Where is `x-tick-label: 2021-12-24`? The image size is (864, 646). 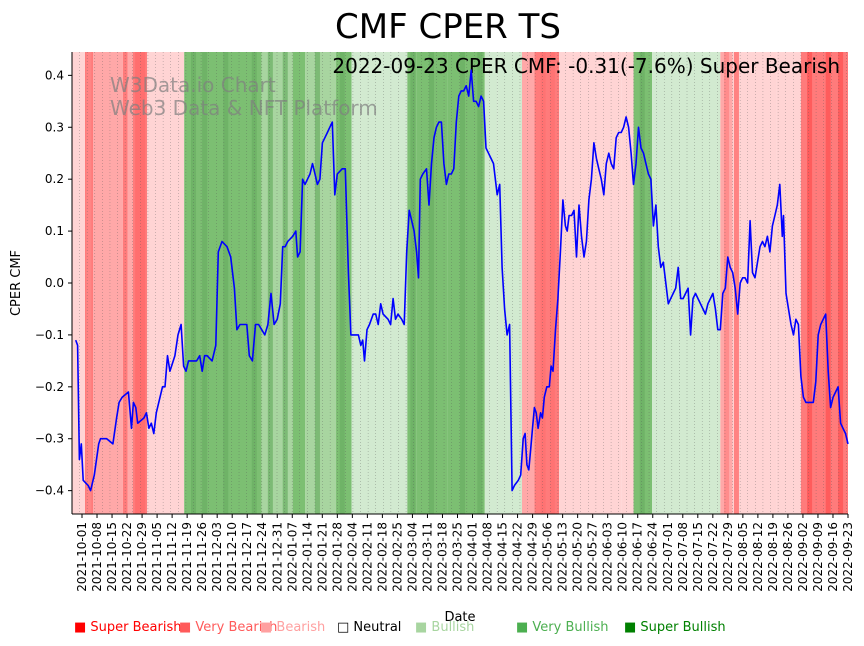 x-tick-label: 2021-12-24 is located at coordinates (262, 557).